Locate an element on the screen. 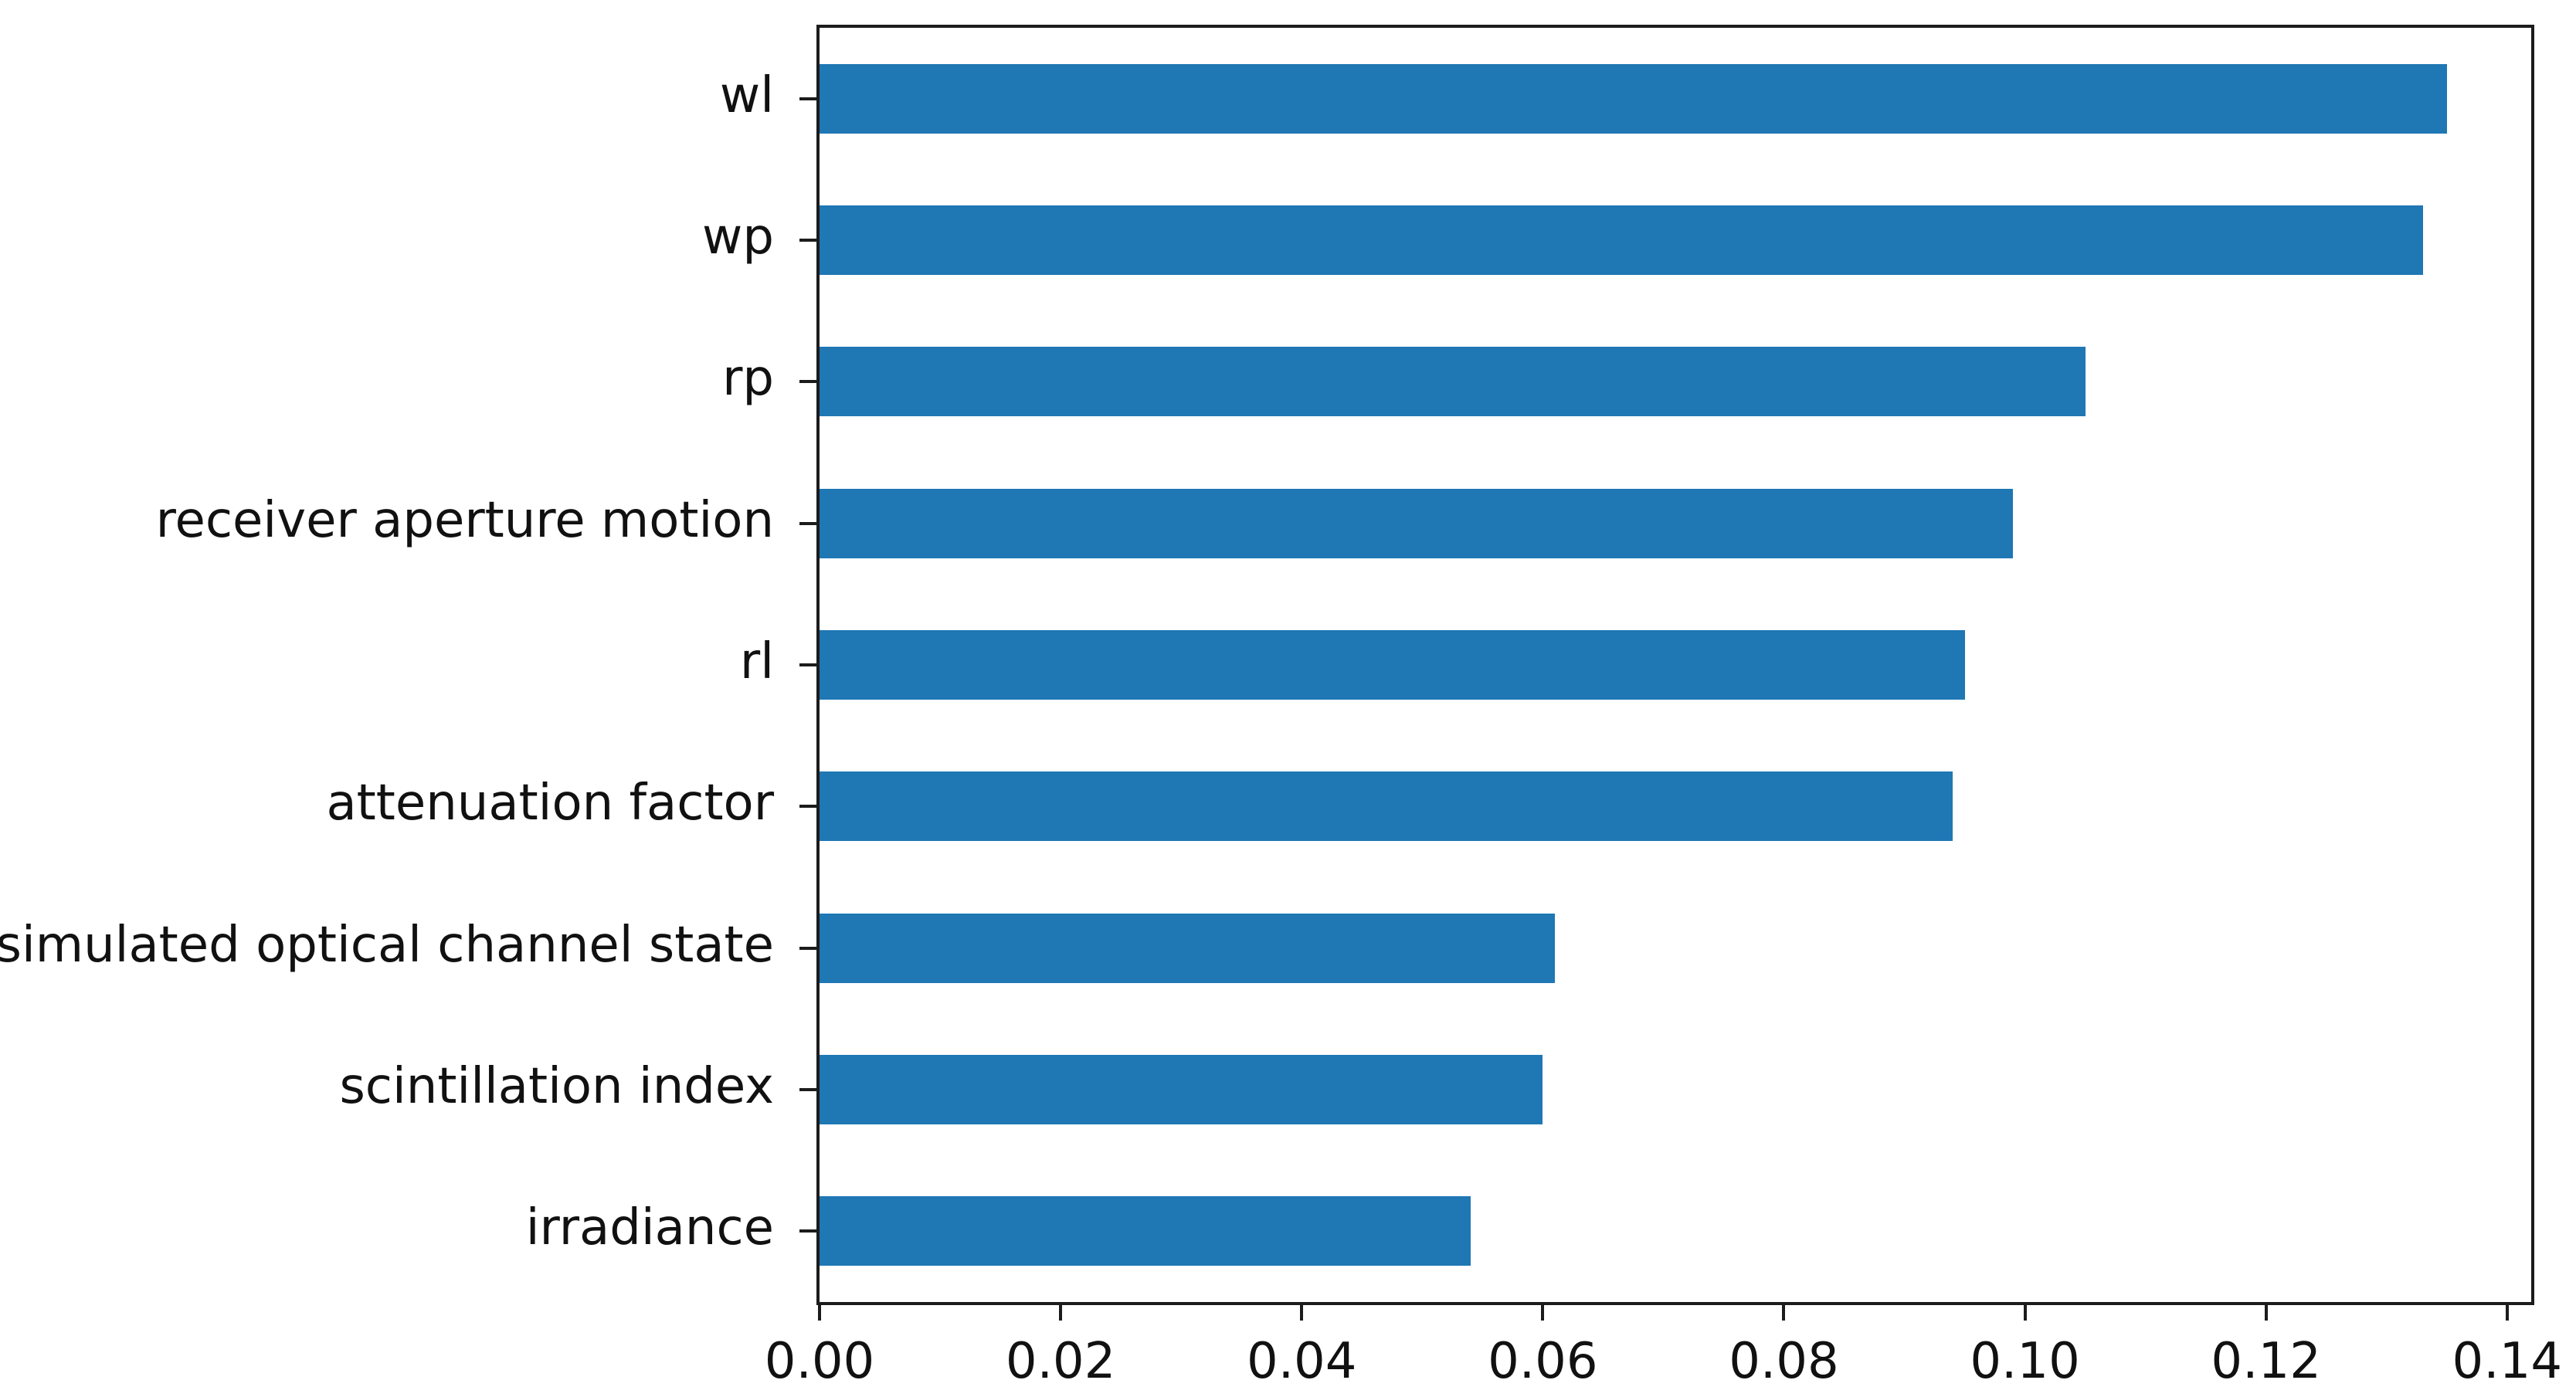 The image size is (2576, 1397). bar-rp is located at coordinates (1453, 382).